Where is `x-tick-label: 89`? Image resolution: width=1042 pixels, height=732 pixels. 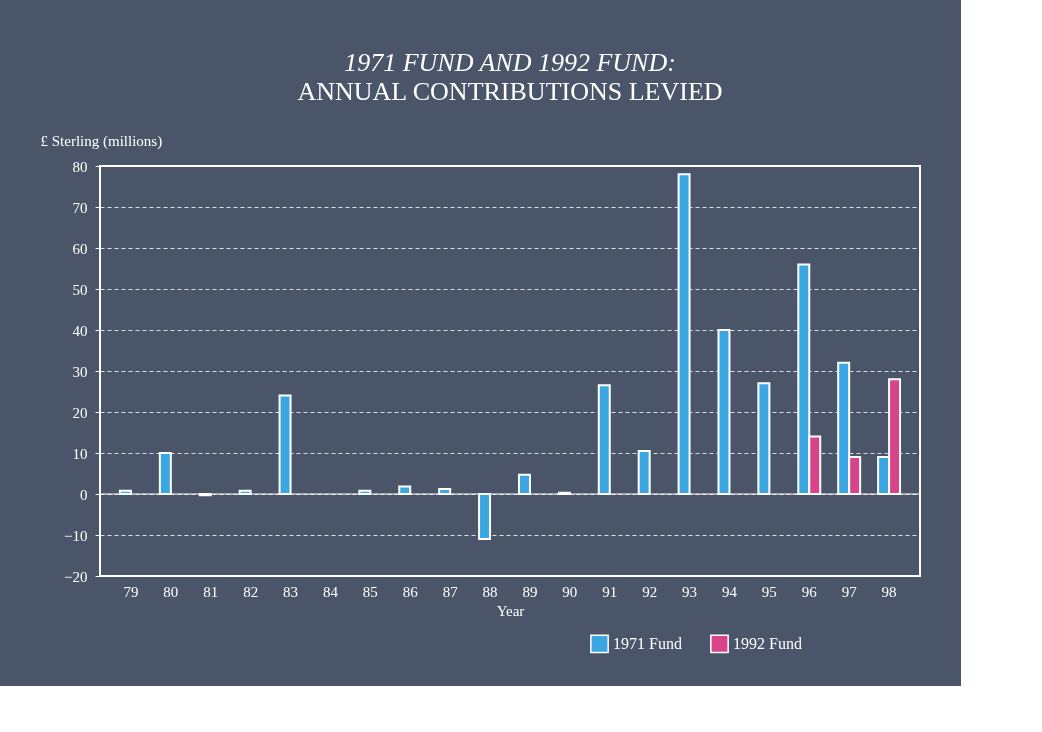 x-tick-label: 89 is located at coordinates (530, 591).